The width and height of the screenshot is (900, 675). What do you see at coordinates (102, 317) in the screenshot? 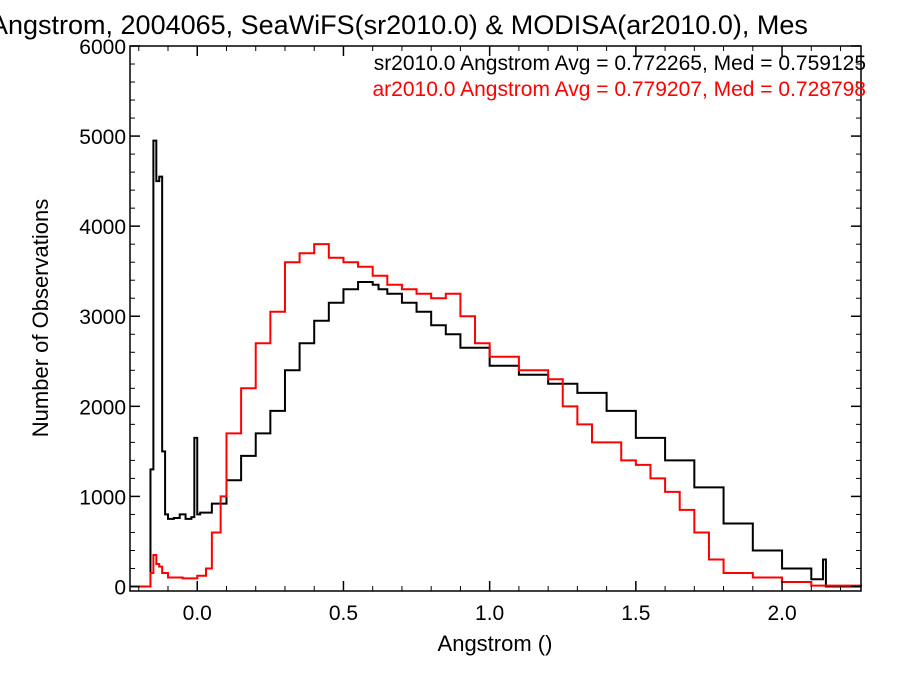
I see `y-tick-label: 3000` at bounding box center [102, 317].